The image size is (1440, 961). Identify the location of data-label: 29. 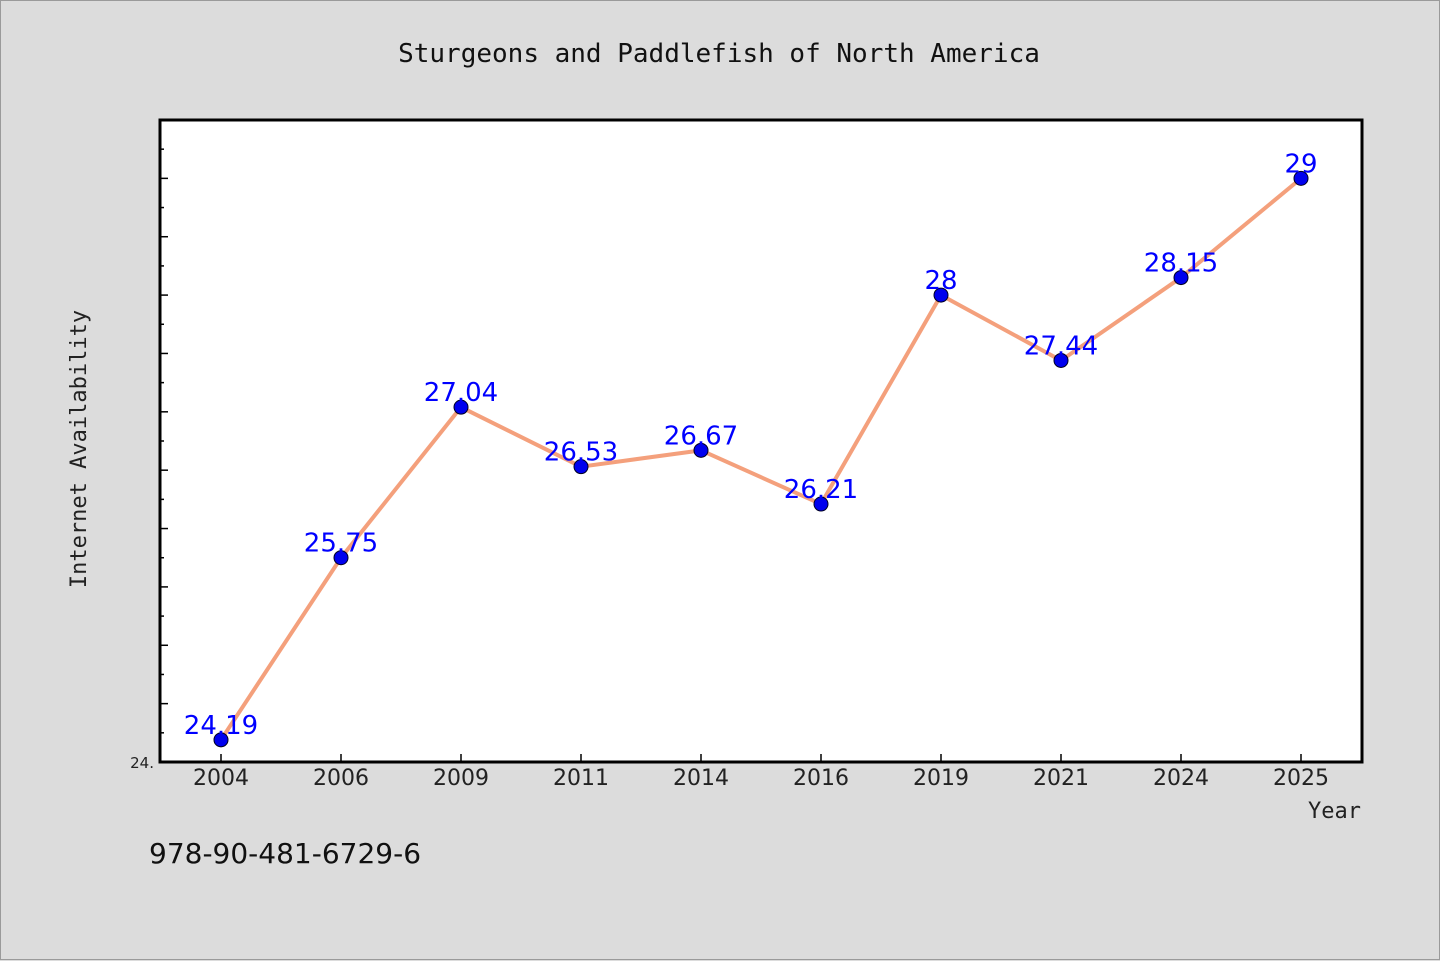
(1300, 164).